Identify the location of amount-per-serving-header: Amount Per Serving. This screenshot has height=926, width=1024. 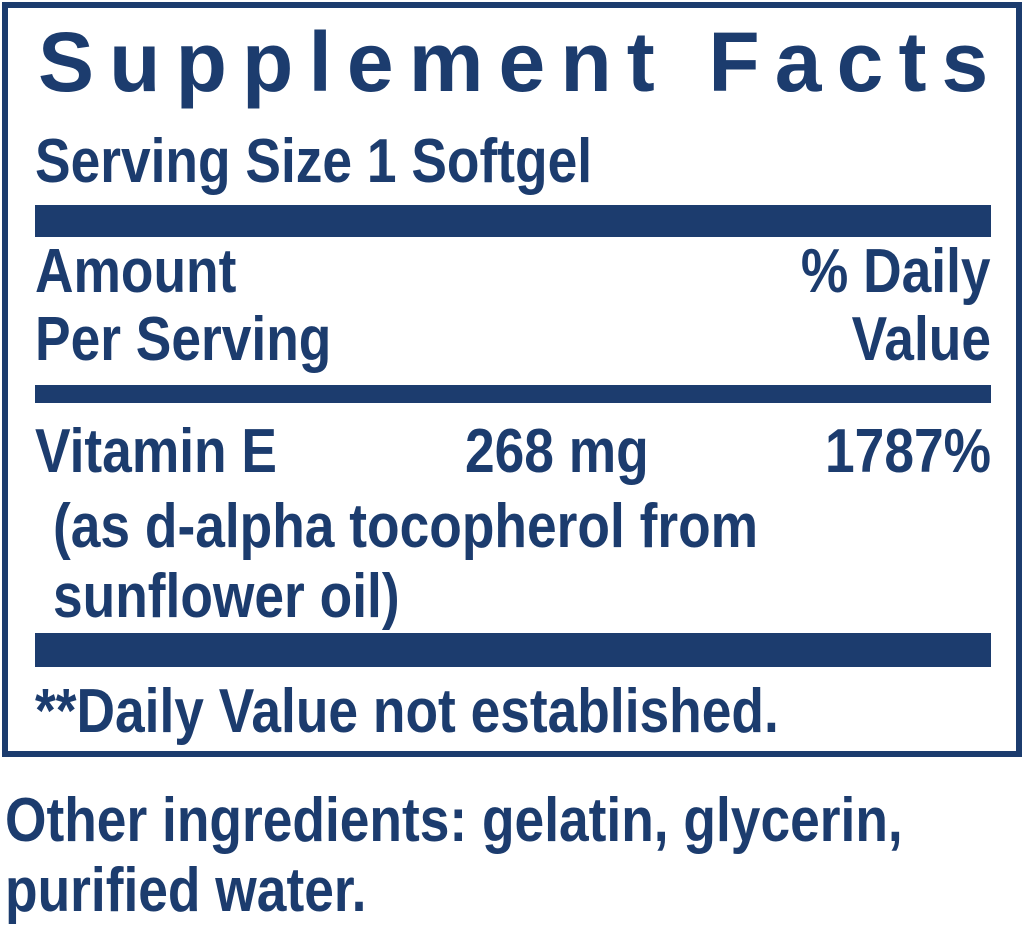
(207, 306).